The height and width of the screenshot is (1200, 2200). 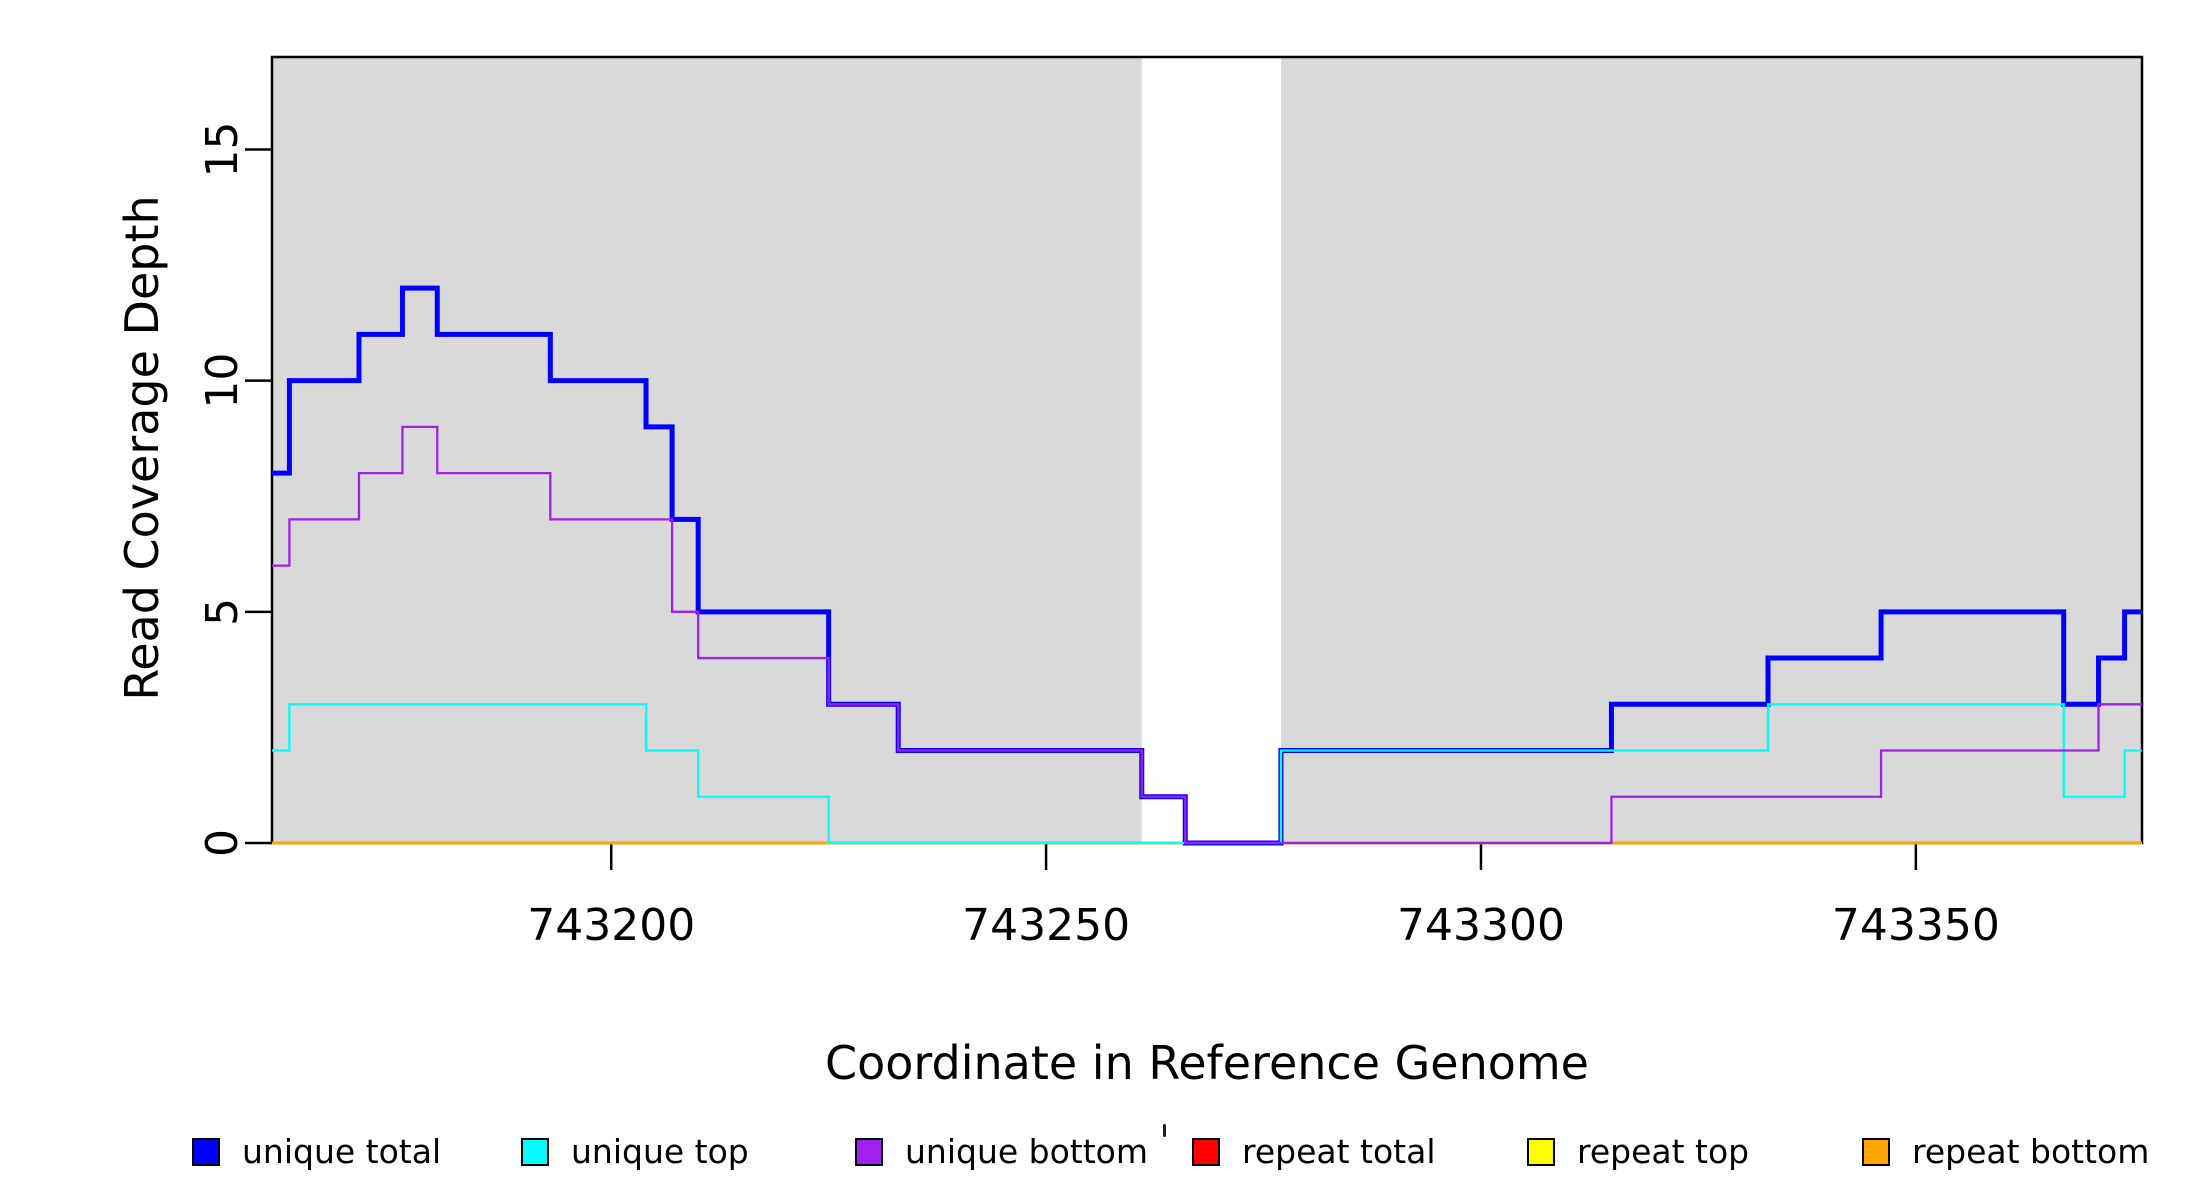 What do you see at coordinates (611, 925) in the screenshot?
I see `x-tick-label: 743200` at bounding box center [611, 925].